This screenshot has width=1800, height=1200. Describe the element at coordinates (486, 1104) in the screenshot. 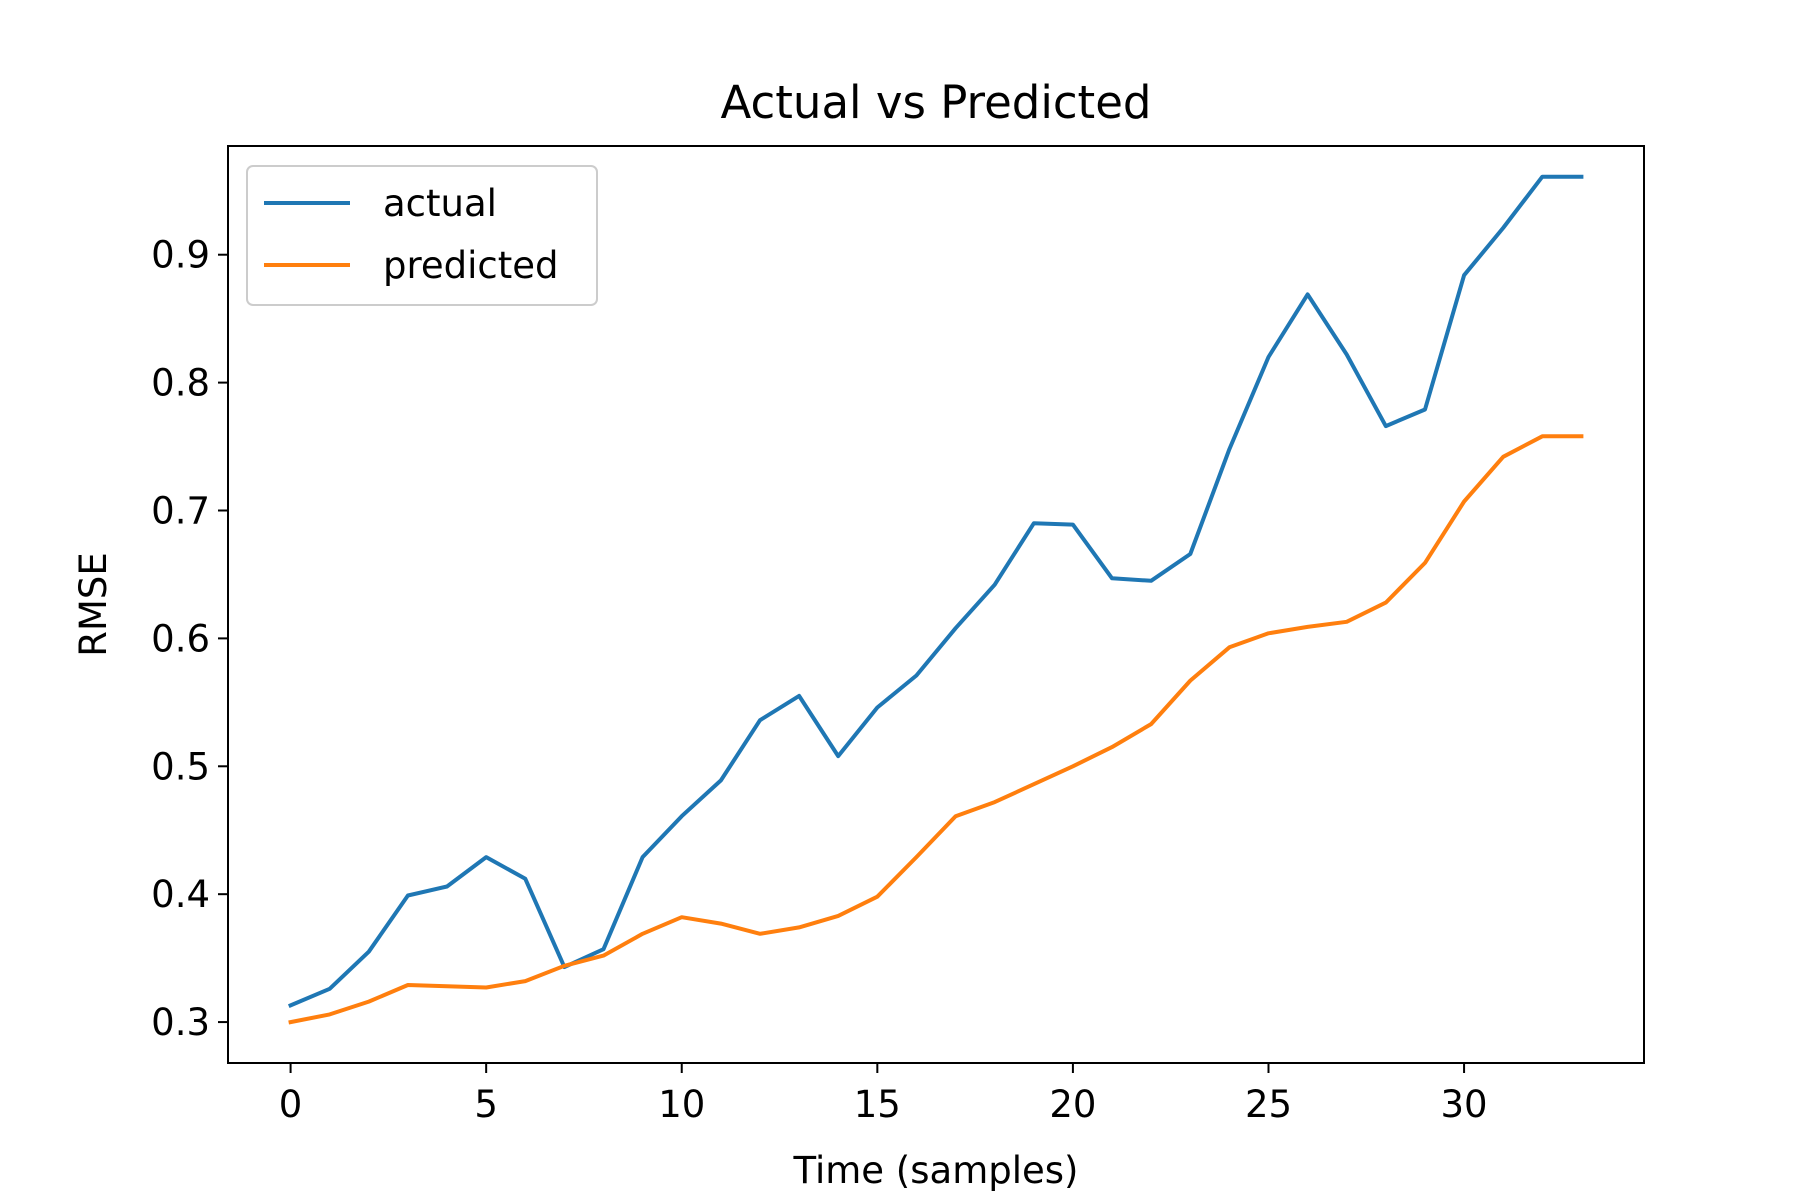

I see `x-tick-label: 5` at that location.